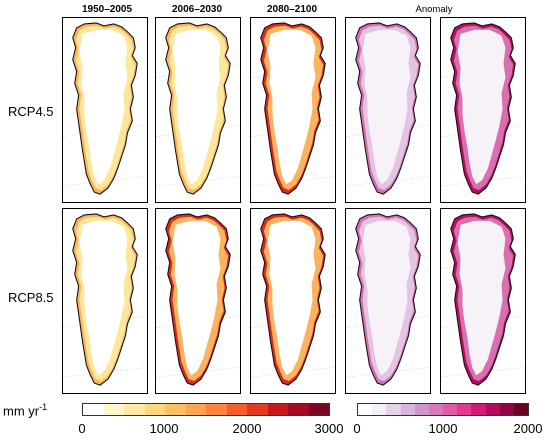 This screenshot has height=445, width=550. Describe the element at coordinates (434, 9) in the screenshot. I see `column-title-anomaly: Anomaly` at that location.